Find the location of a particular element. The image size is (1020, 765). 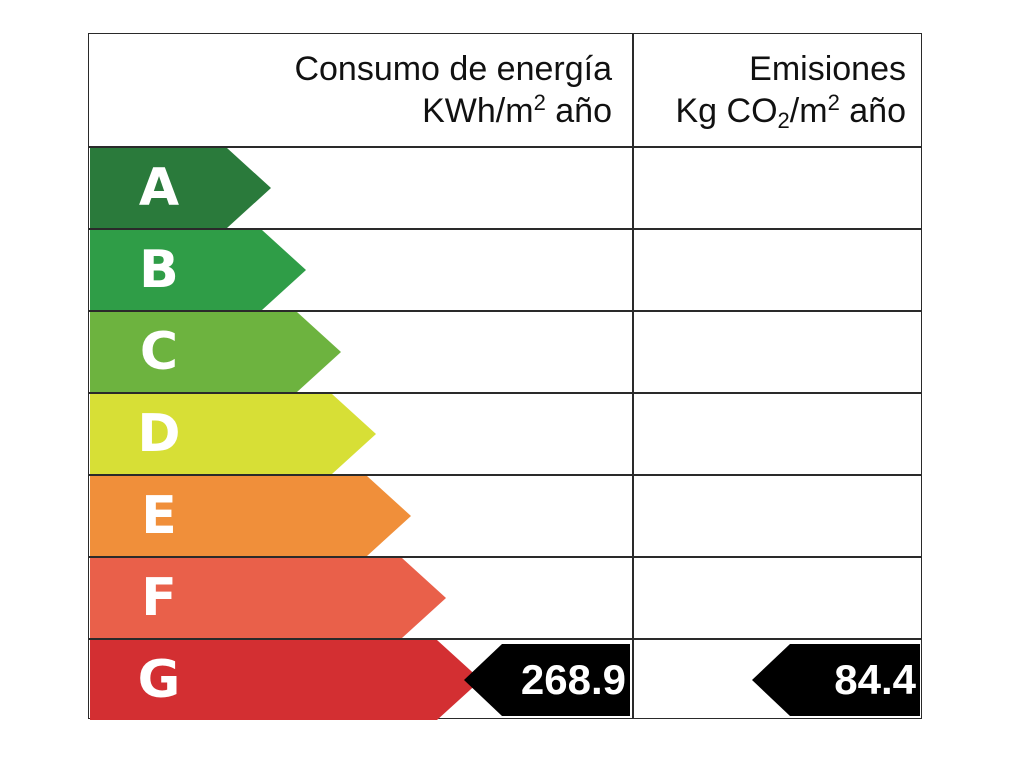

rating-arrow-f: F is located at coordinates (268, 598).